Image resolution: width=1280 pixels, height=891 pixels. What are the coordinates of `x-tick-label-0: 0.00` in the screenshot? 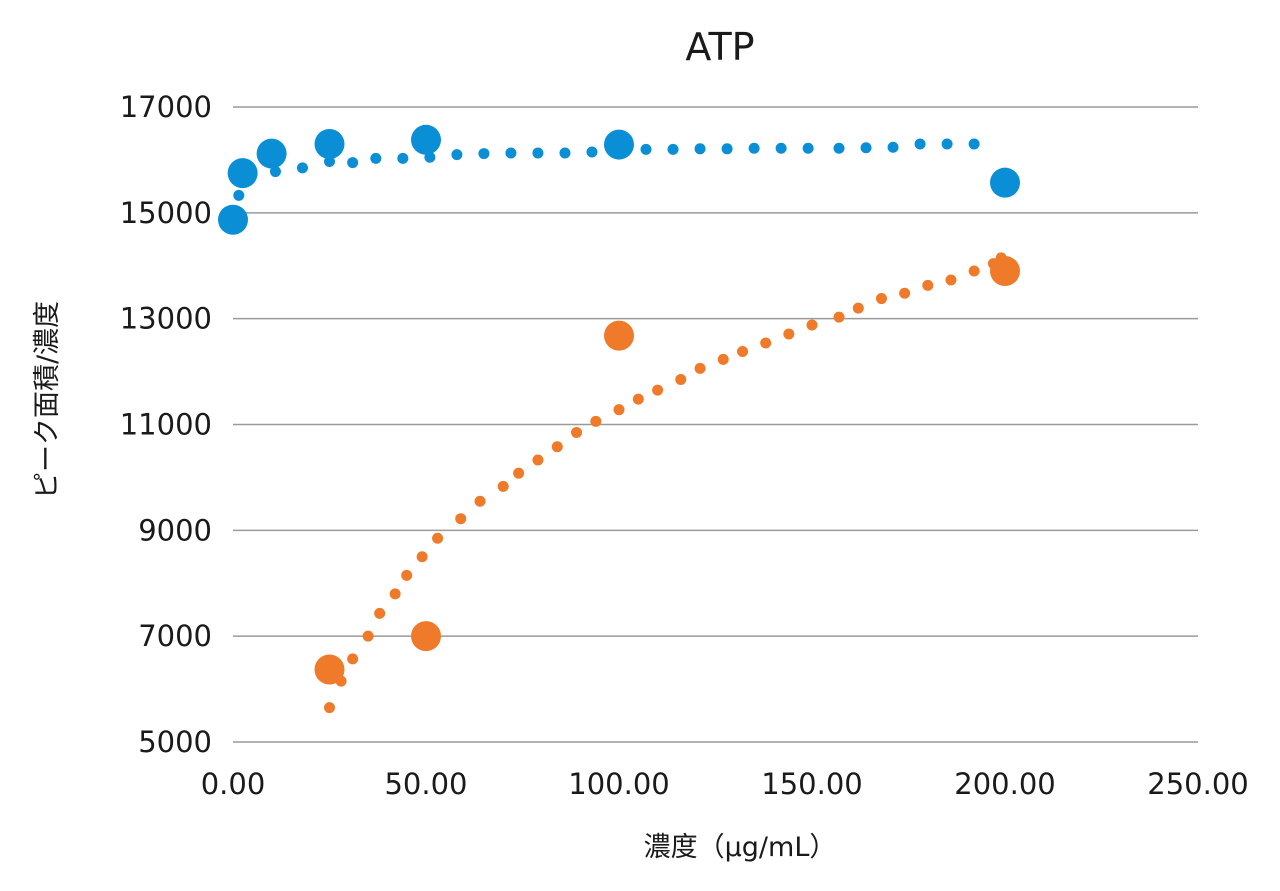 It's located at (233, 784).